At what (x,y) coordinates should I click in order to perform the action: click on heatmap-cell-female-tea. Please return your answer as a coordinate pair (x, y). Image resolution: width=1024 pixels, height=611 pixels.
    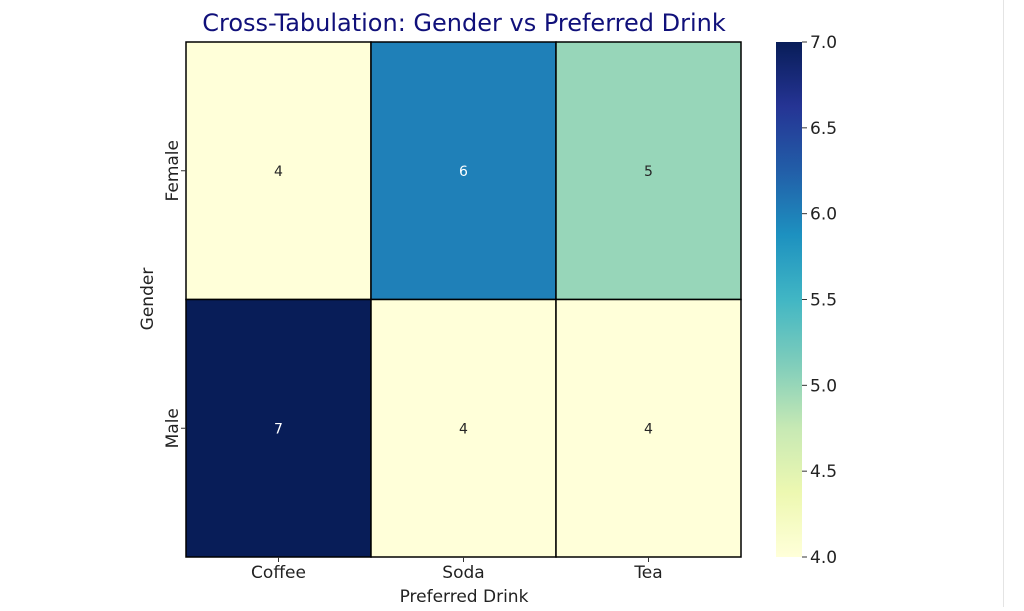
    Looking at the image, I should click on (648, 171).